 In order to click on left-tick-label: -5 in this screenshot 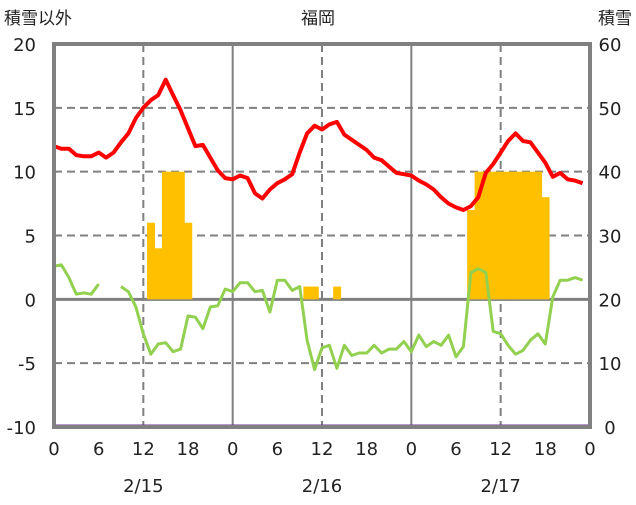, I will do `click(27, 364)`.